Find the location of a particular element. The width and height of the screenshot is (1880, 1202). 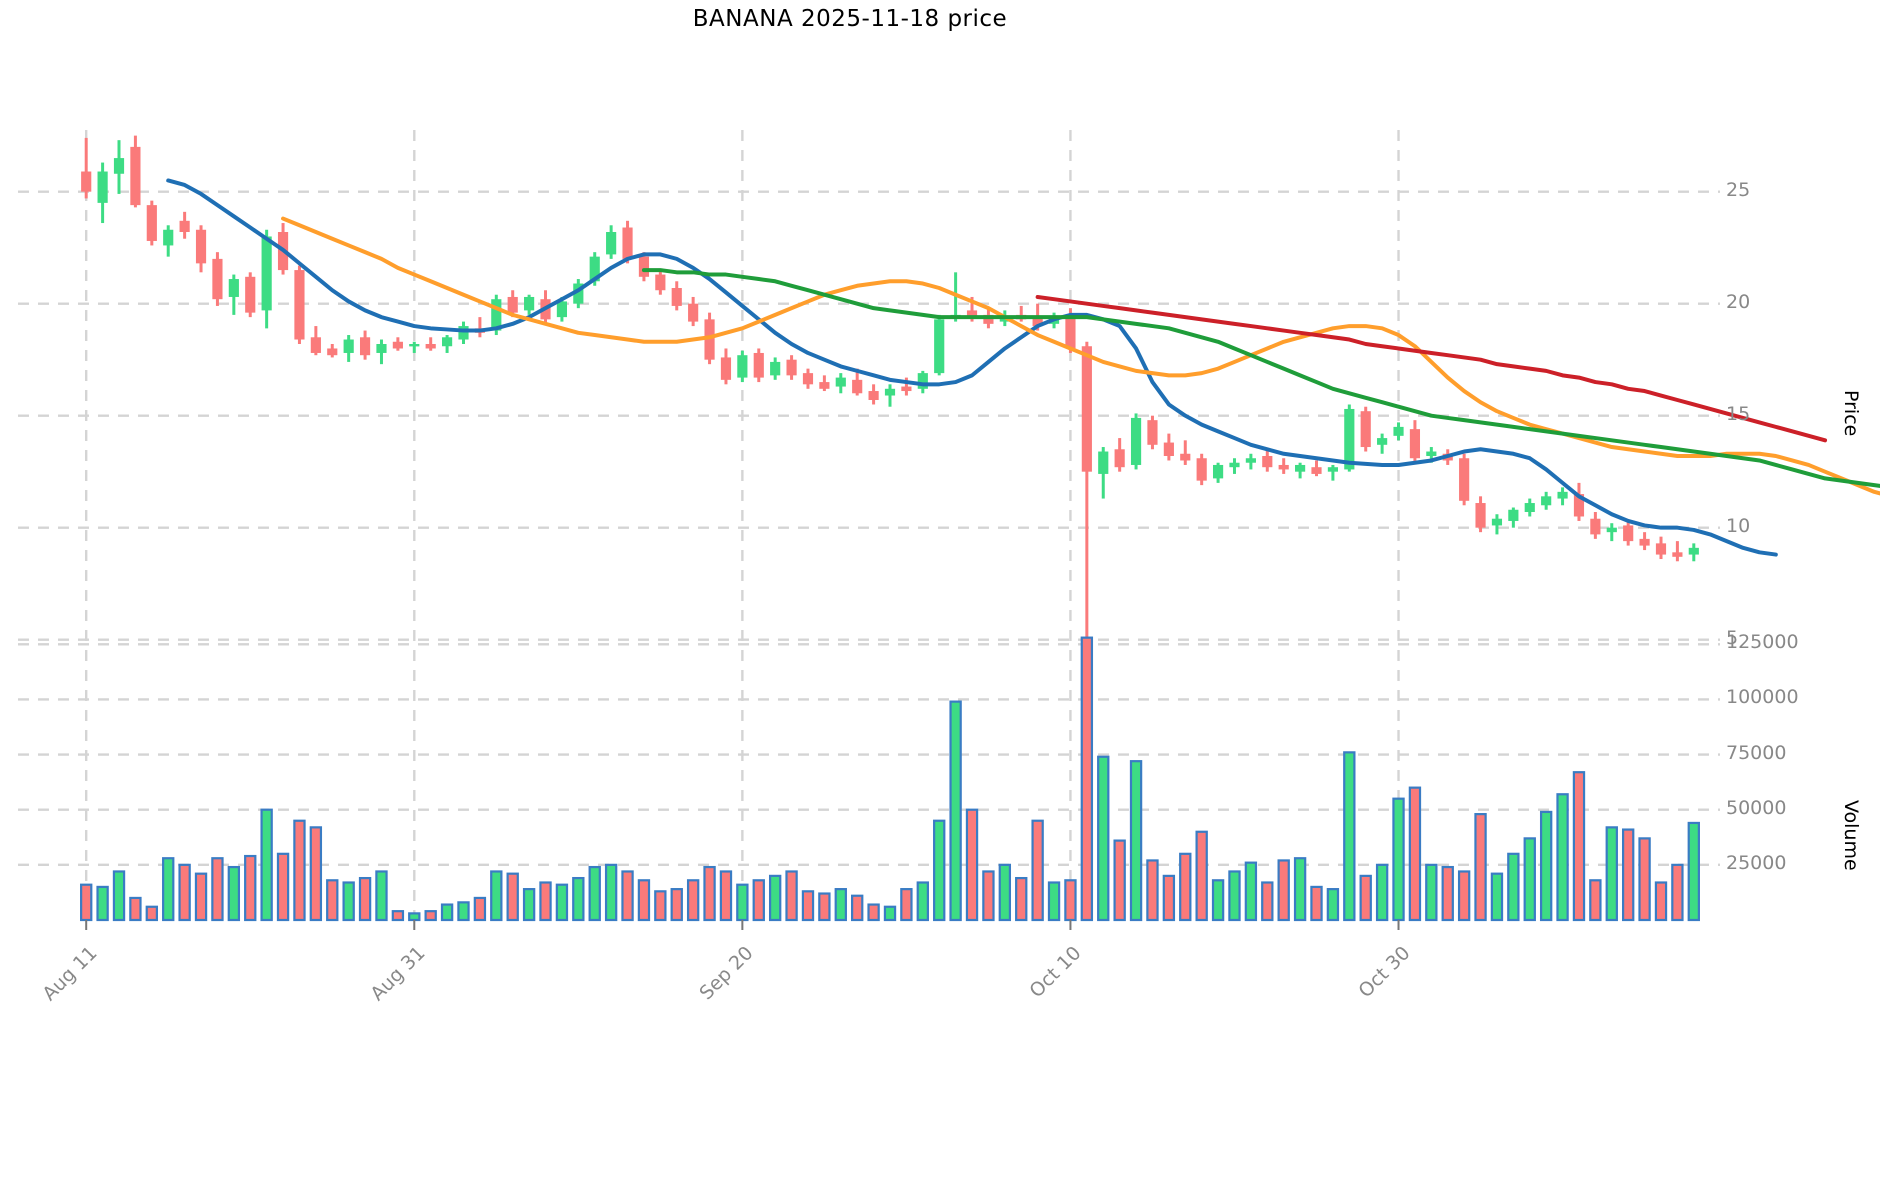

price-tick-label: 20 is located at coordinates (1738, 301).